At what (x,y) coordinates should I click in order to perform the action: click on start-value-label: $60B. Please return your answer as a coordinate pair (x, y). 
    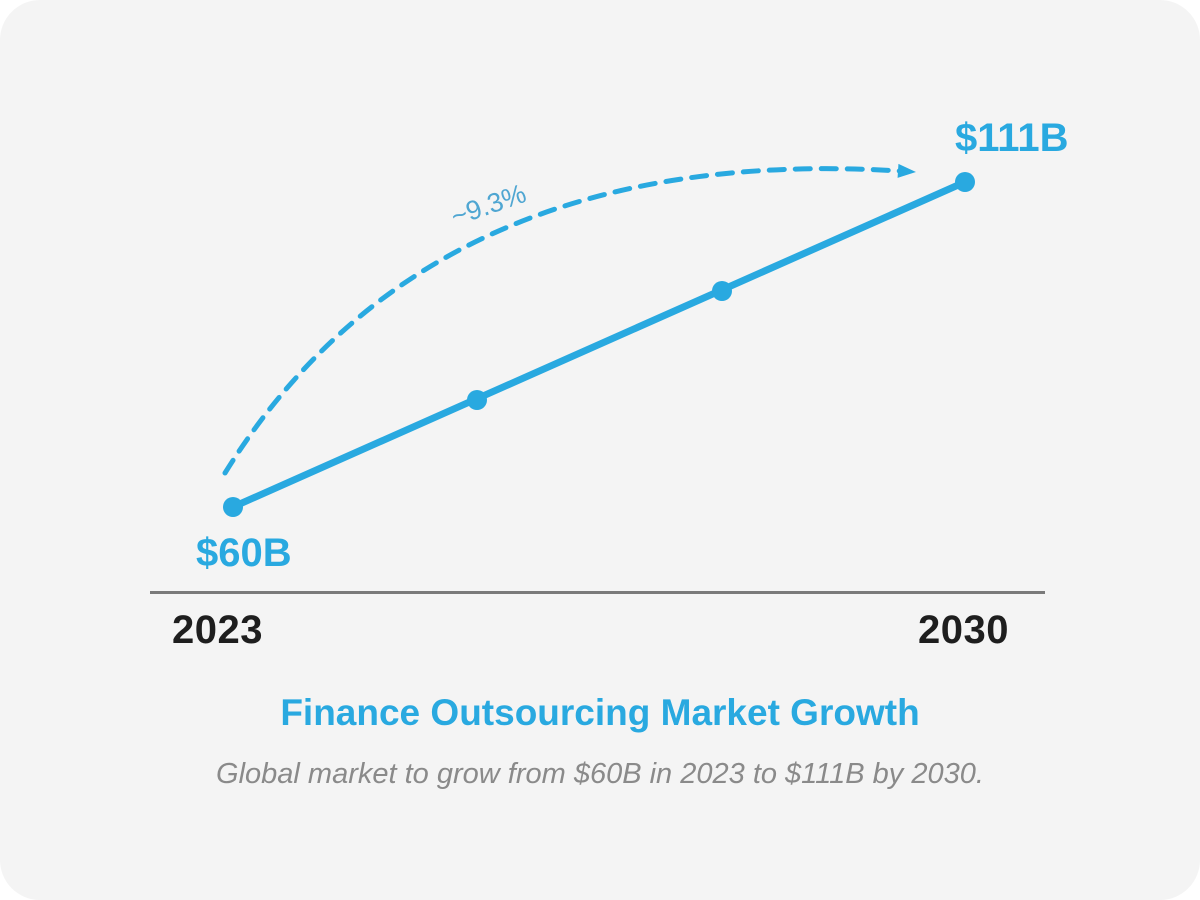
    Looking at the image, I should click on (244, 553).